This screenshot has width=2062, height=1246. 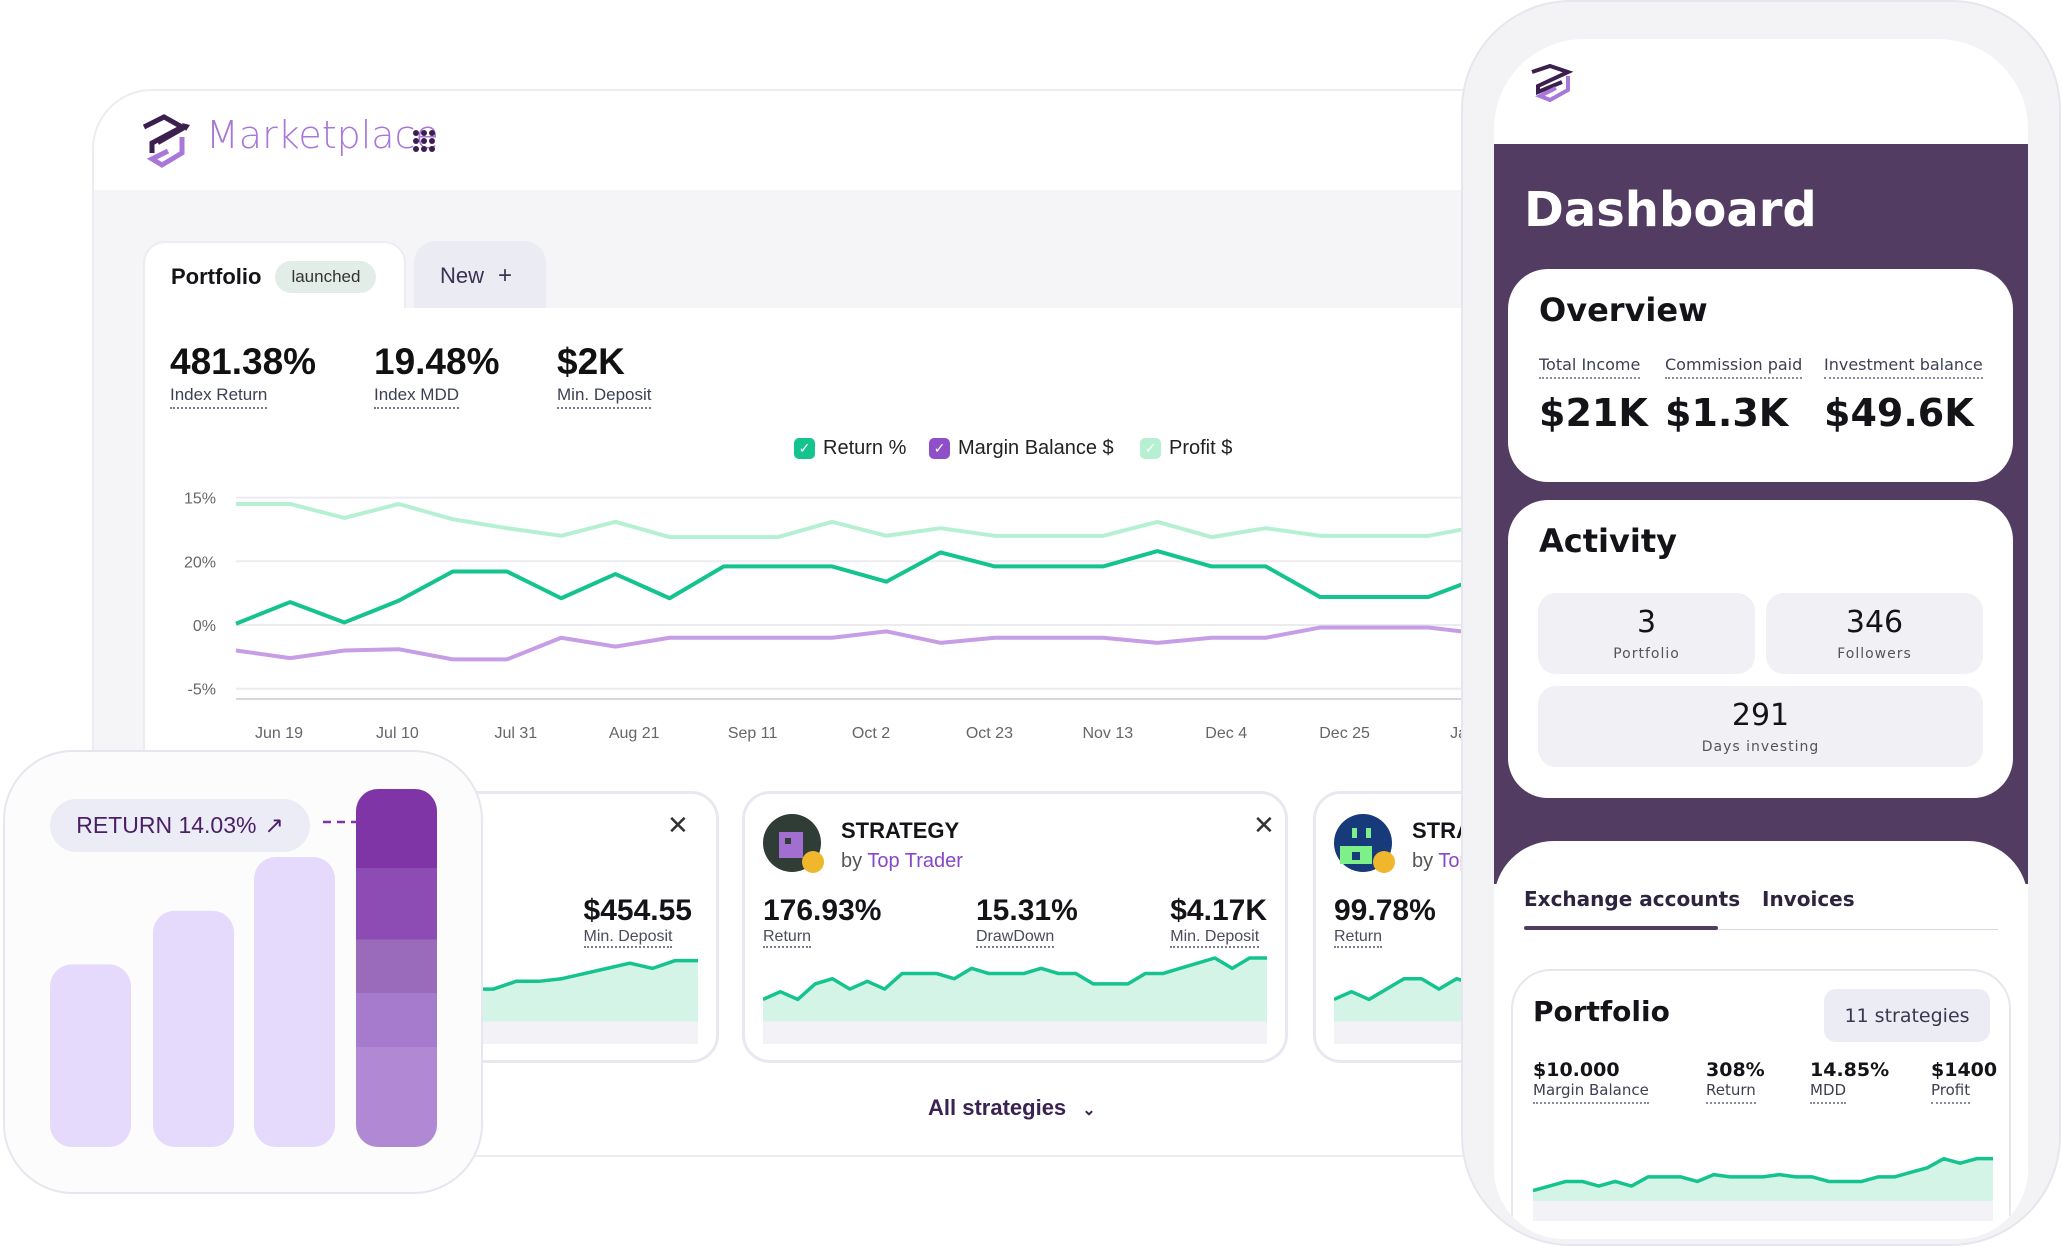 What do you see at coordinates (243, 361) in the screenshot?
I see `stat-value: 481.38%` at bounding box center [243, 361].